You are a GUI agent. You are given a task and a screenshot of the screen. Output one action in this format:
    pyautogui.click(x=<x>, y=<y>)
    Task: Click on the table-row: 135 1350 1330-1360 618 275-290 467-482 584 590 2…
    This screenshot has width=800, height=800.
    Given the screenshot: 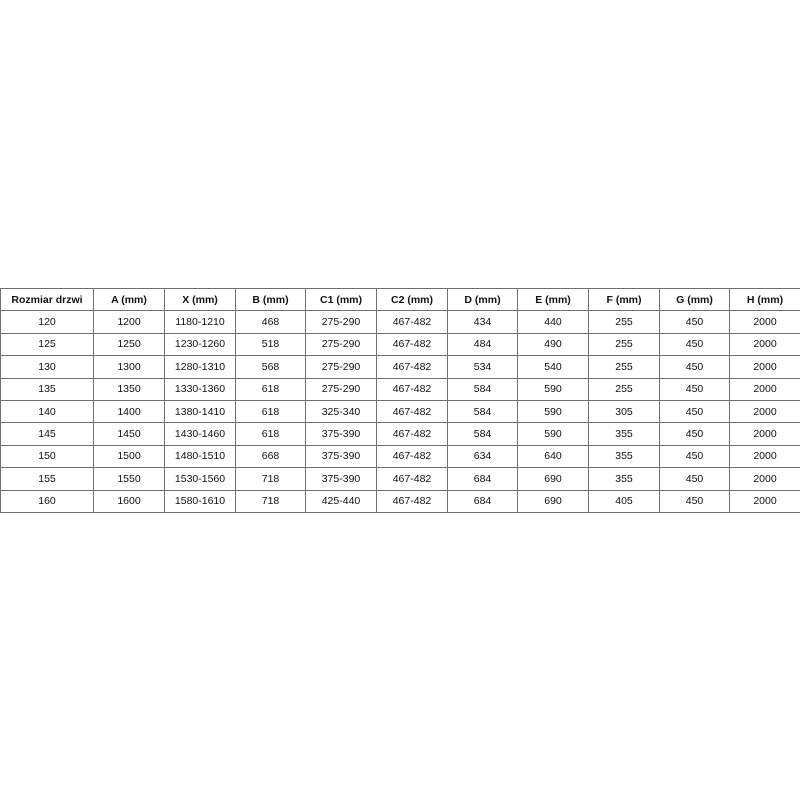 What is the action you would take?
    pyautogui.click(x=400, y=389)
    